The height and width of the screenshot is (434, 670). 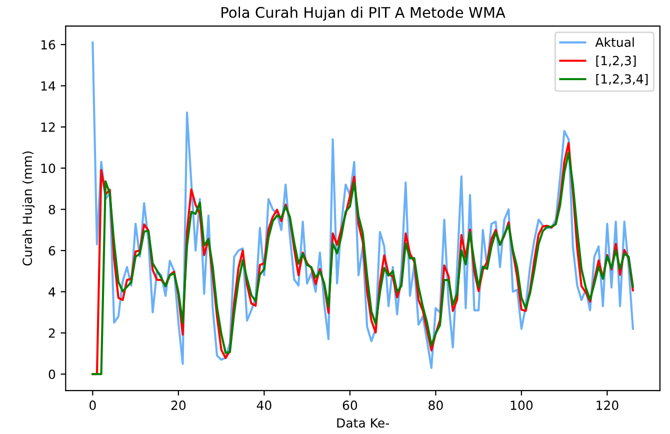 I want to click on y-tick-label: 4, so click(x=52, y=291).